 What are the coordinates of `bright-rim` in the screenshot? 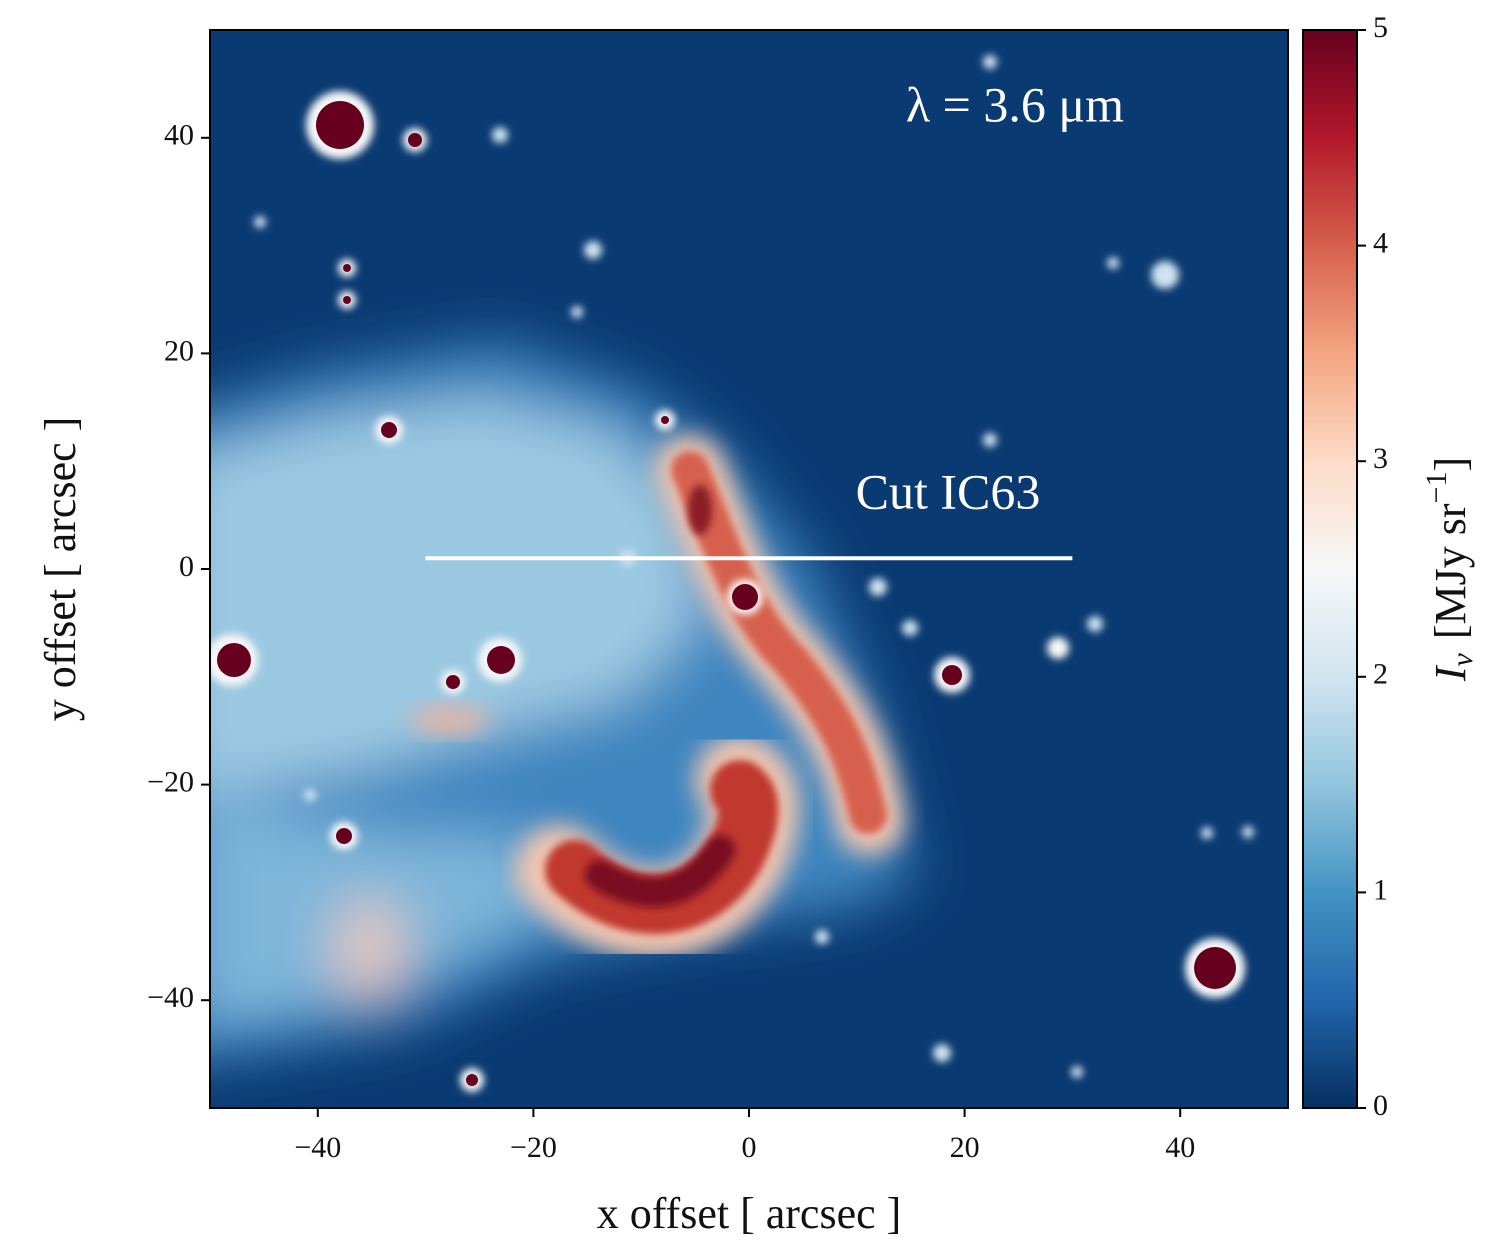 It's located at (657, 697).